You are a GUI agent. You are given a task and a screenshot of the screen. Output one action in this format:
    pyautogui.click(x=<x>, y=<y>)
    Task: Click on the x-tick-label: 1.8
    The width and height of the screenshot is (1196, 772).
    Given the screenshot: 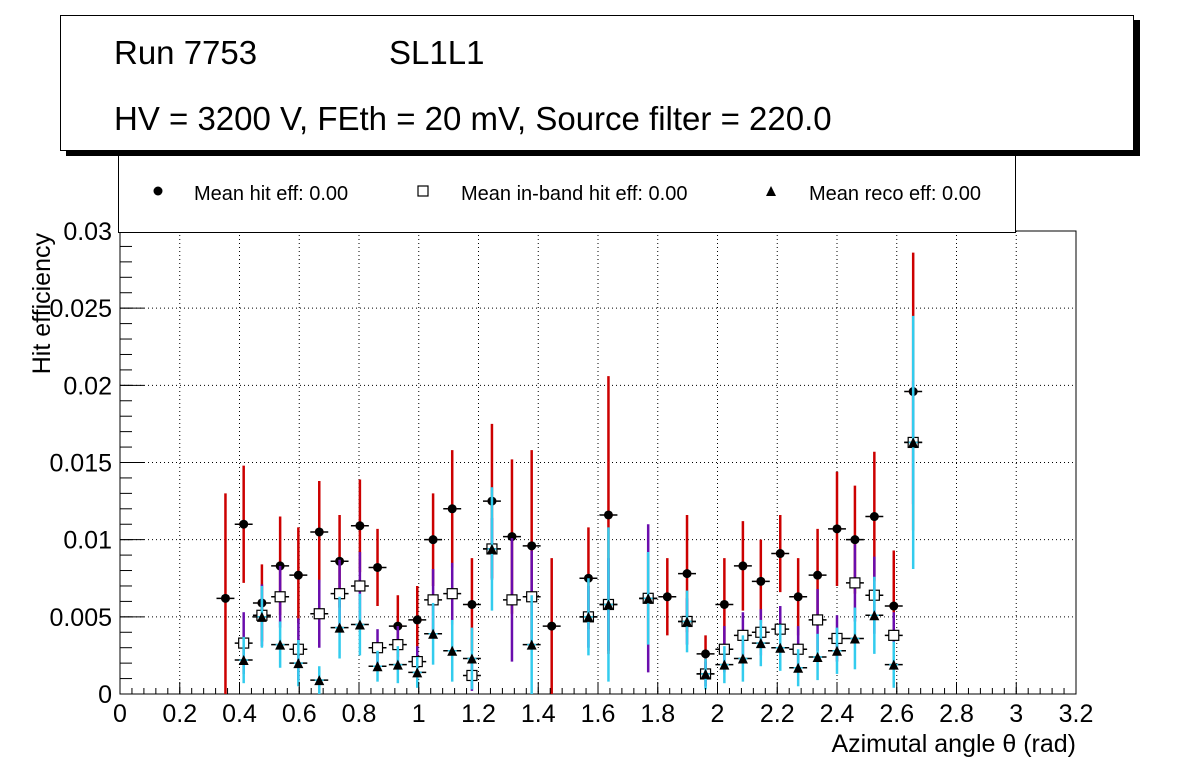 What is the action you would take?
    pyautogui.click(x=657, y=714)
    